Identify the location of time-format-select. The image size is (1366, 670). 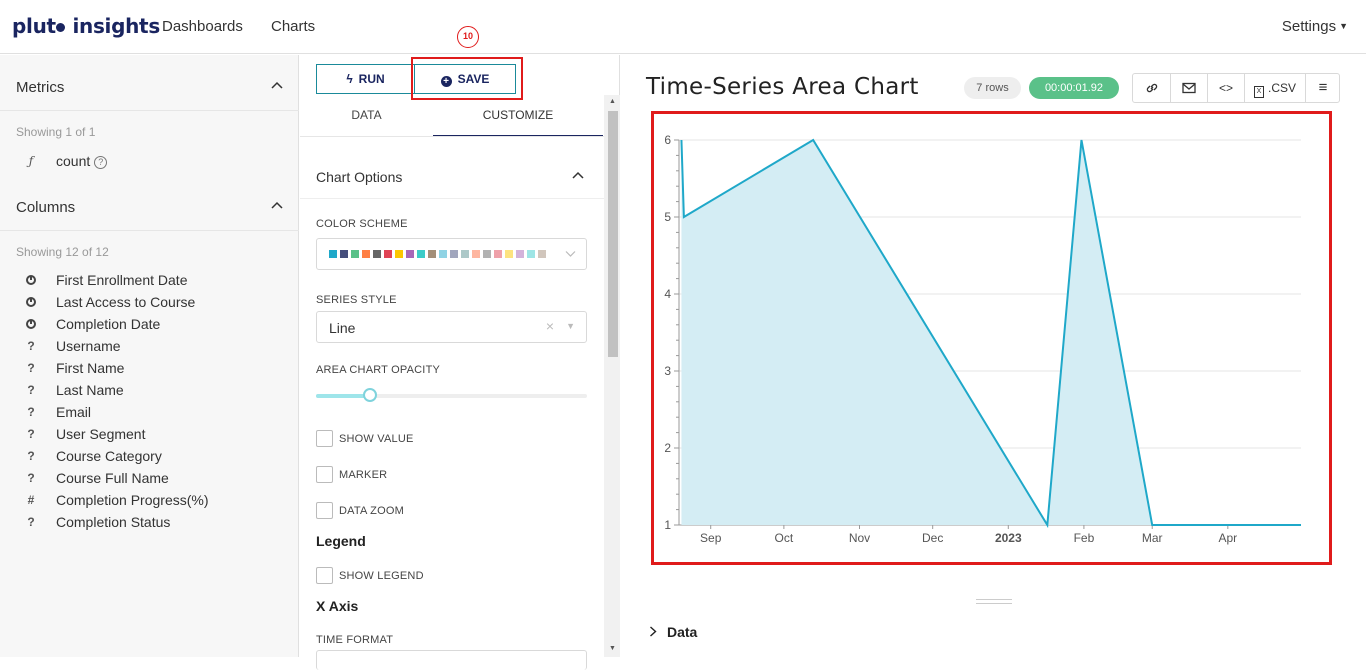
(451, 660).